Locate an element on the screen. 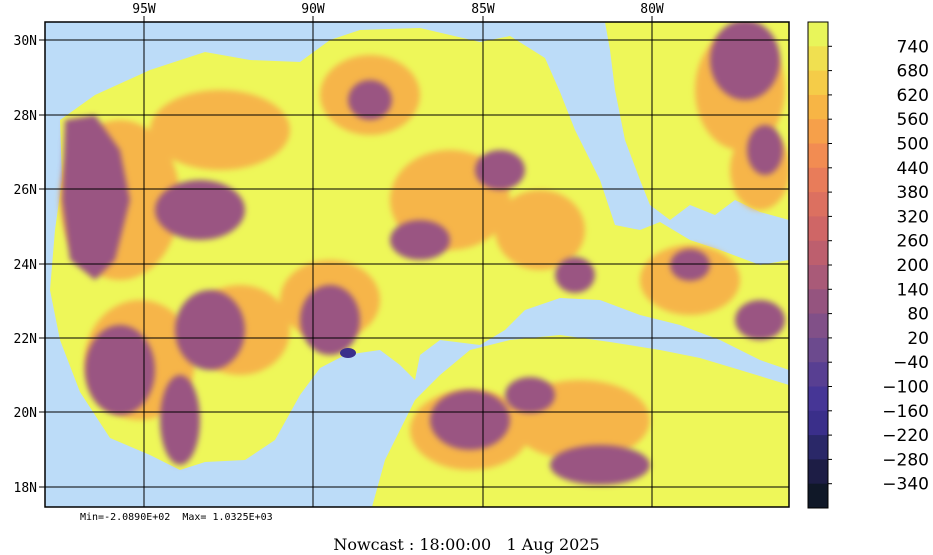 This screenshot has height=555, width=933. colorbar-label: −220 is located at coordinates (905, 436).